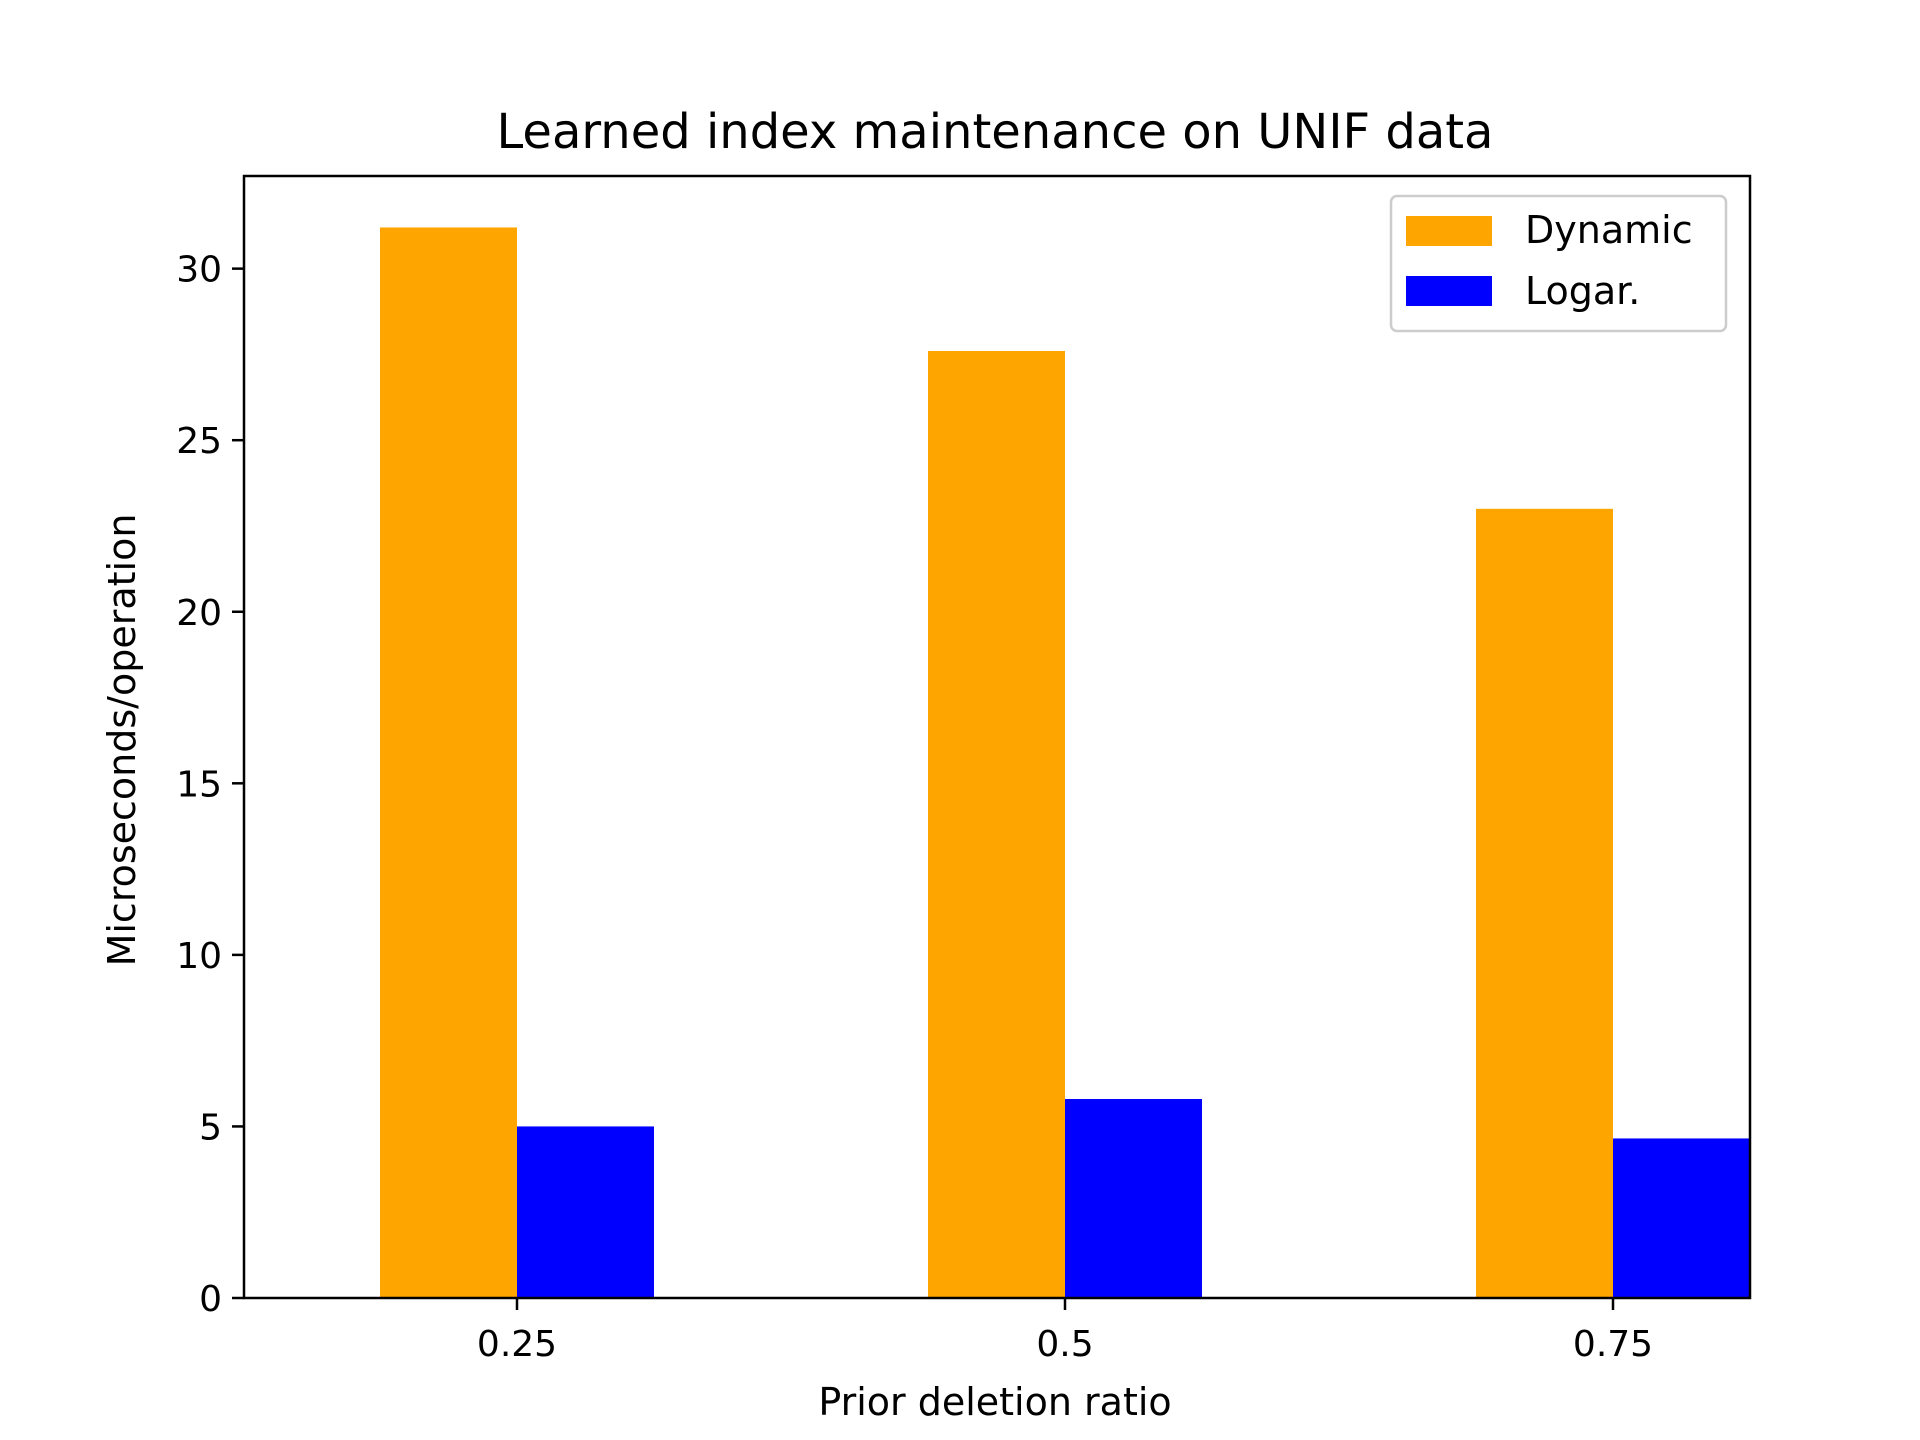 Image resolution: width=1920 pixels, height=1440 pixels. I want to click on legend-label-logar: Logar., so click(1582, 291).